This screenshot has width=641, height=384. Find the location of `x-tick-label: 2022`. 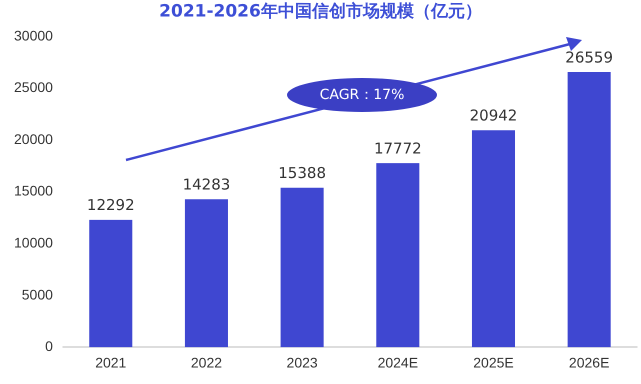

x-tick-label: 2022 is located at coordinates (206, 362).